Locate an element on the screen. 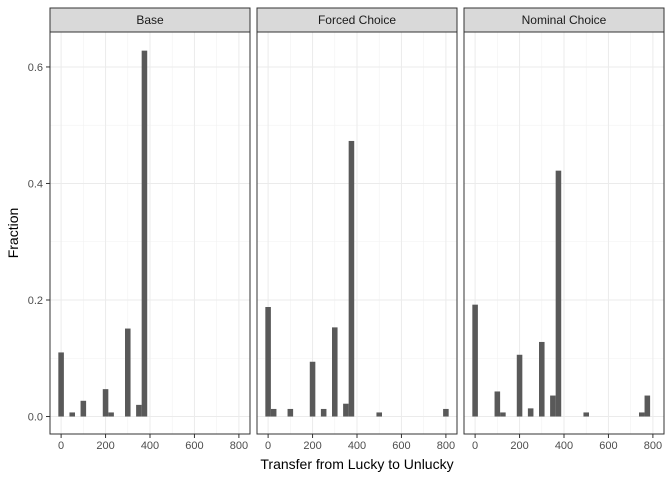 This screenshot has width=672, height=480. y-tick-label: 0.0 is located at coordinates (35, 418).